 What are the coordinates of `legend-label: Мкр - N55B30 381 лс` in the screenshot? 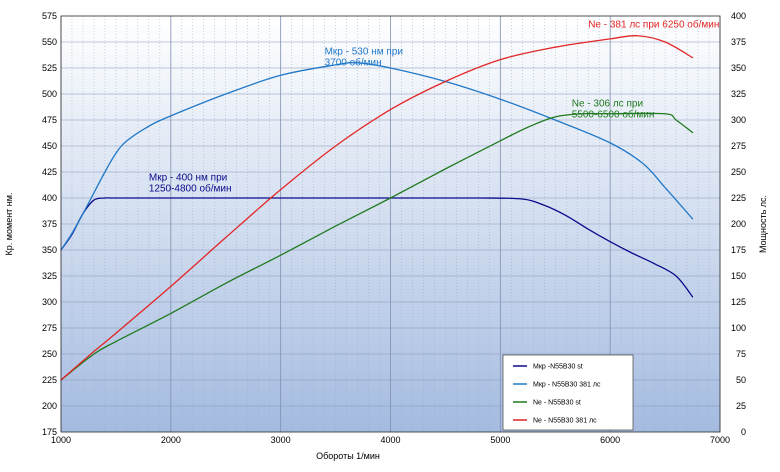 It's located at (567, 385).